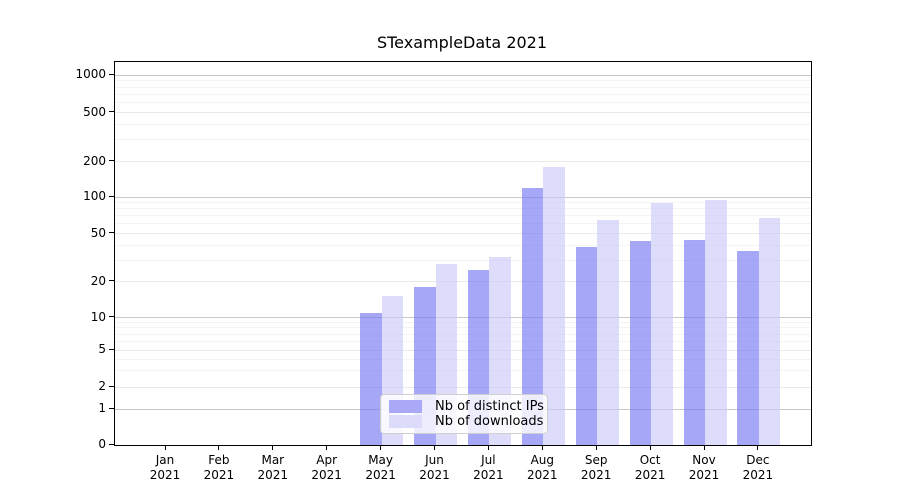  What do you see at coordinates (434, 467) in the screenshot?
I see `x-tick-label-jun: Jun 2021` at bounding box center [434, 467].